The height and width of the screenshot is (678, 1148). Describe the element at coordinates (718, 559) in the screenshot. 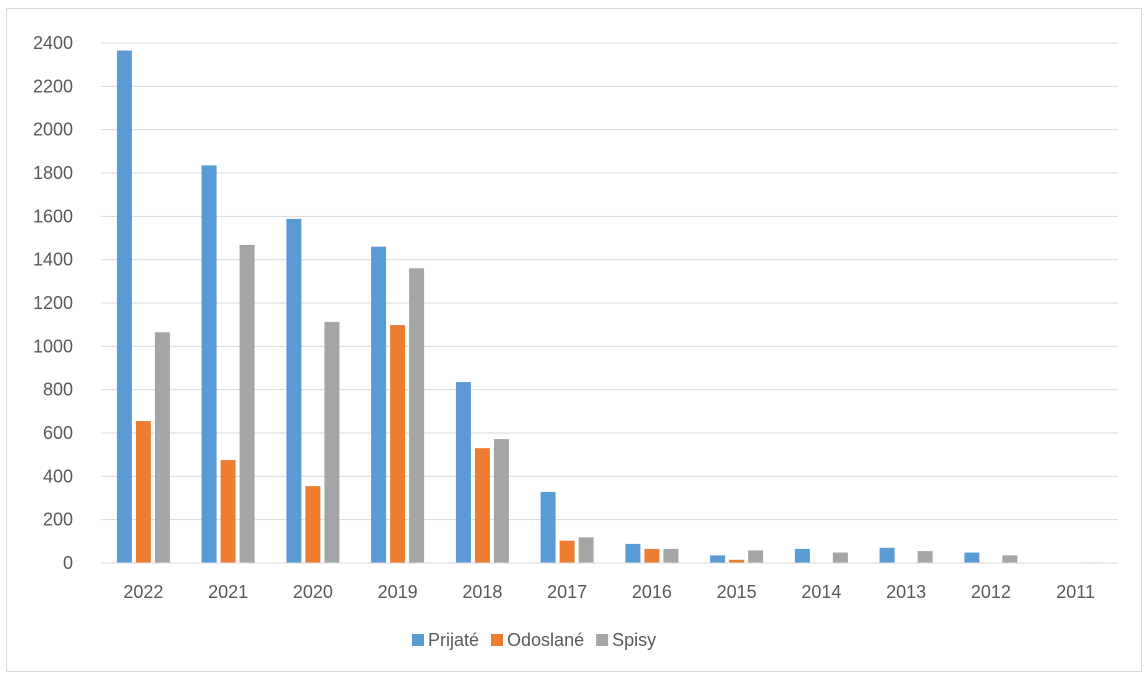

I see `bar-prijaté-2015` at that location.